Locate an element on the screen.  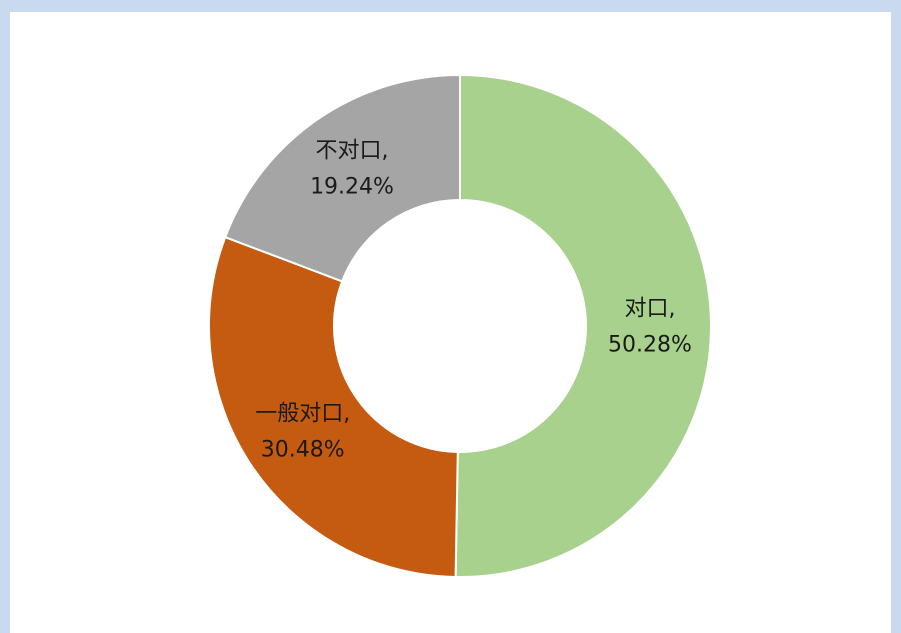
slice-category-label: 对口, is located at coordinates (649, 309).